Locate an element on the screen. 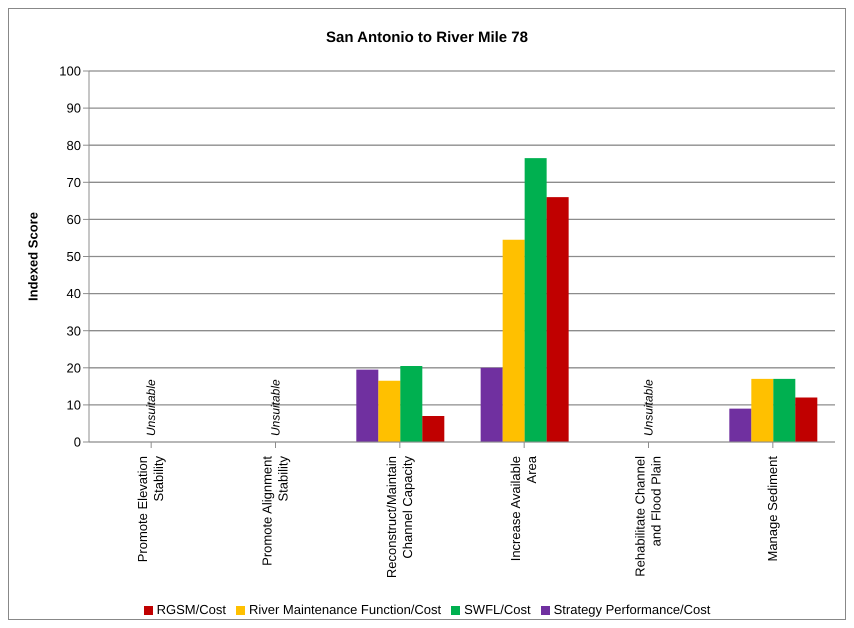  y-tick-label: 70 is located at coordinates (73, 182).